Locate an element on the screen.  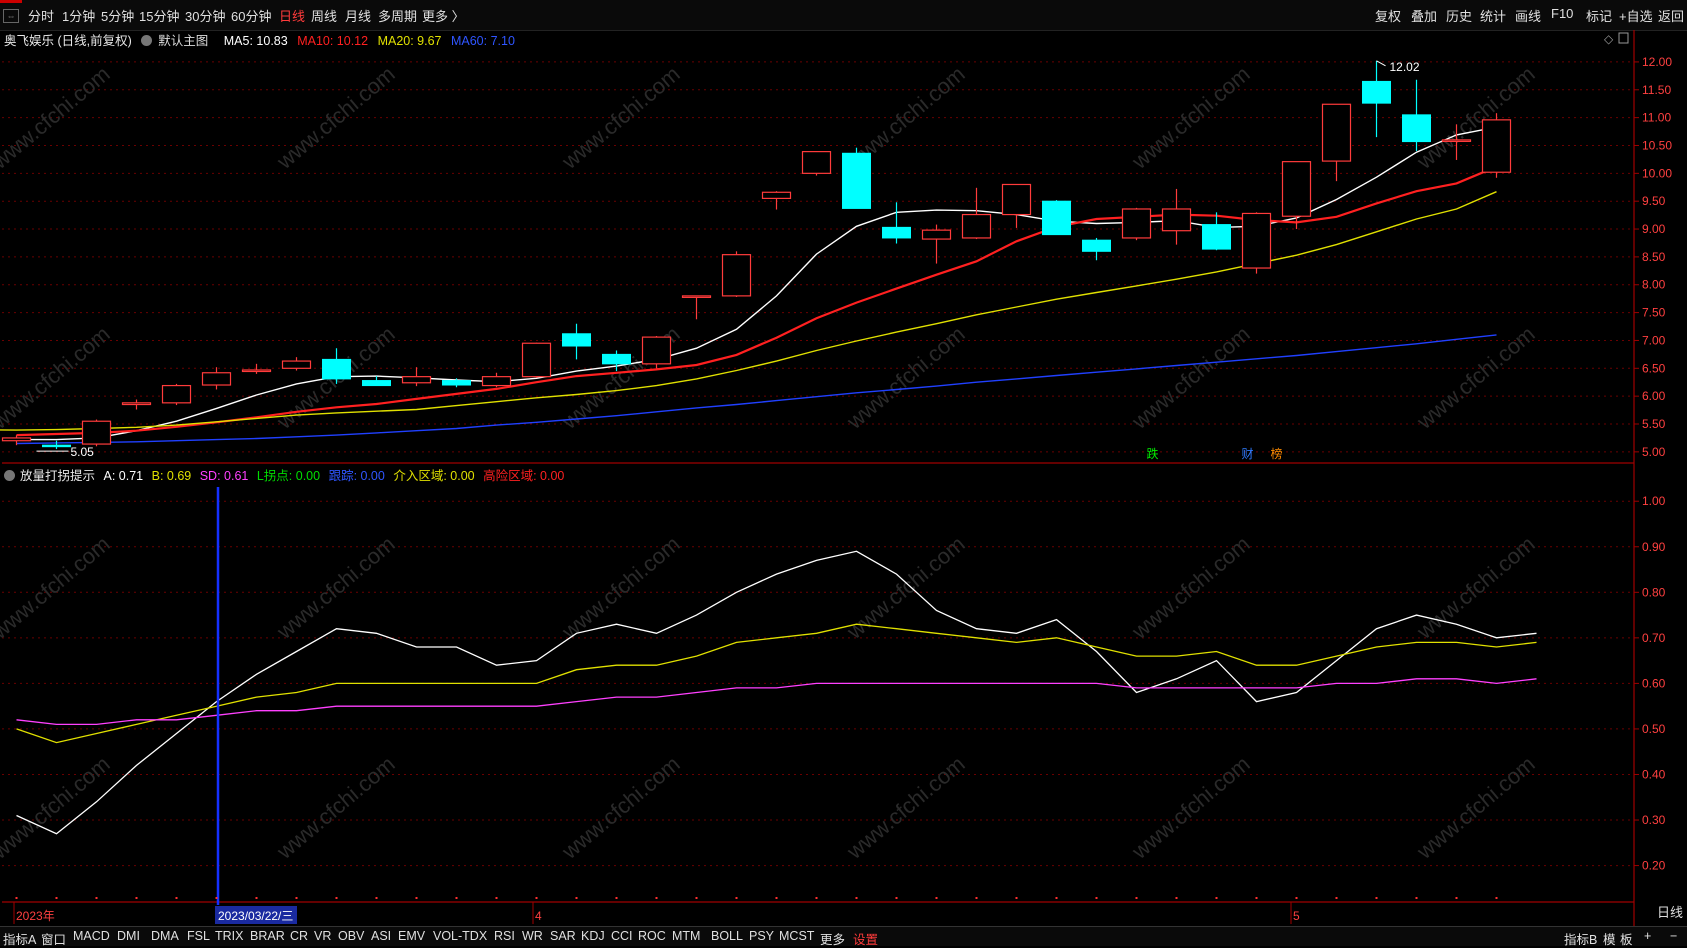
tab-dma: DMA is located at coordinates (165, 936).